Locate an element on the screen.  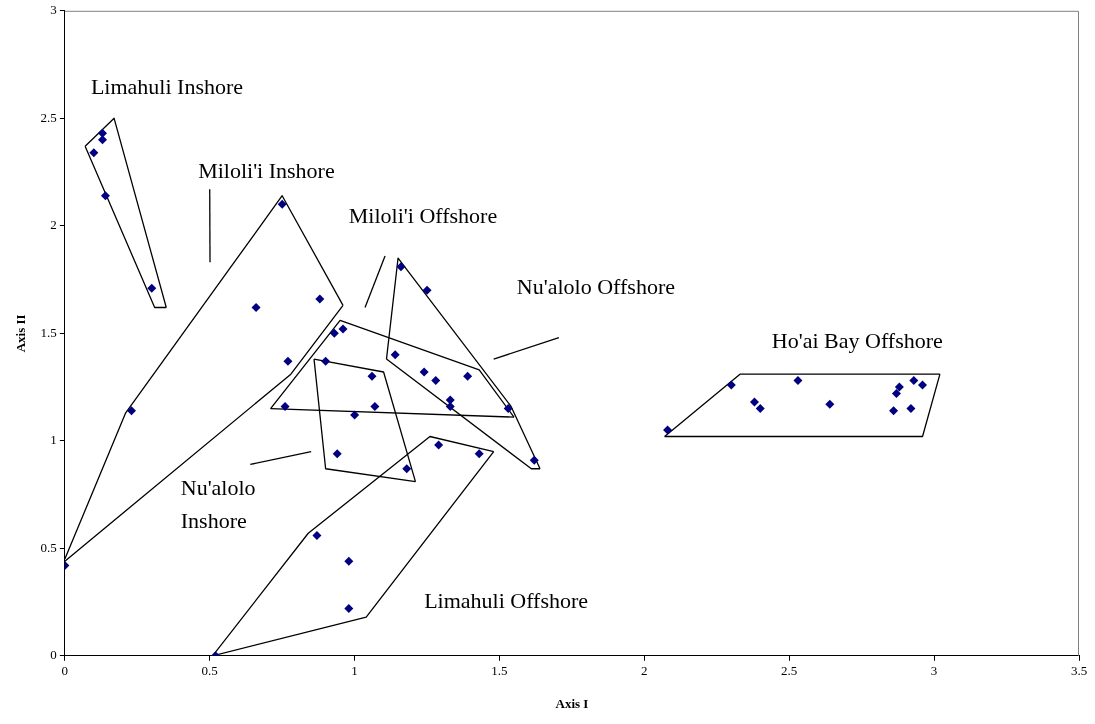
x-tick-label: 3 is located at coordinates (934, 671).